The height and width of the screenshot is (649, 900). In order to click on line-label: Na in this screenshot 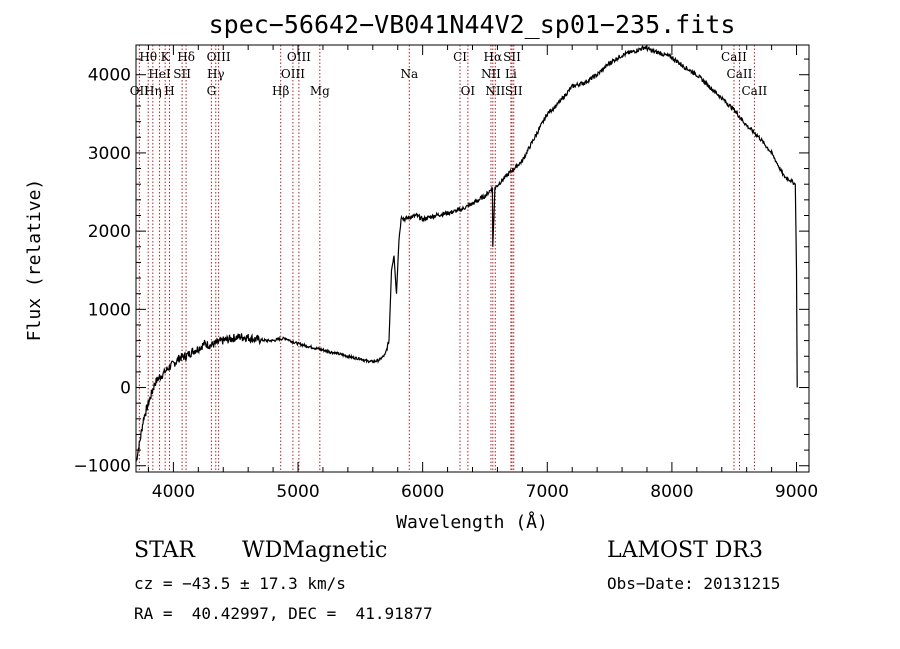, I will do `click(409, 74)`.